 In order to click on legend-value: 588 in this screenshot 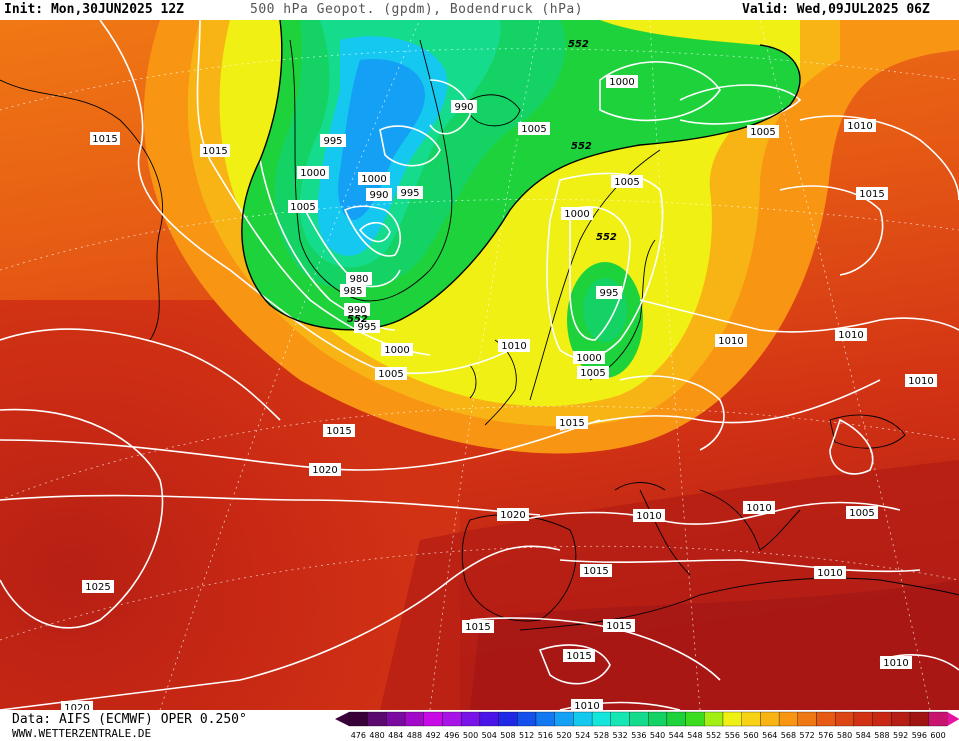, I will do `click(881, 735)`.